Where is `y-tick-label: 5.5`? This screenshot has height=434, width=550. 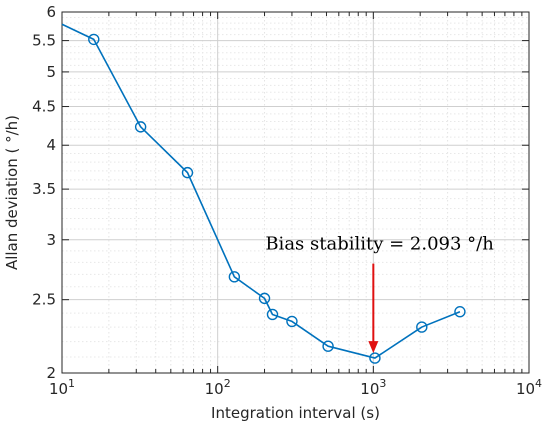
y-tick-label: 5.5 is located at coordinates (44, 41).